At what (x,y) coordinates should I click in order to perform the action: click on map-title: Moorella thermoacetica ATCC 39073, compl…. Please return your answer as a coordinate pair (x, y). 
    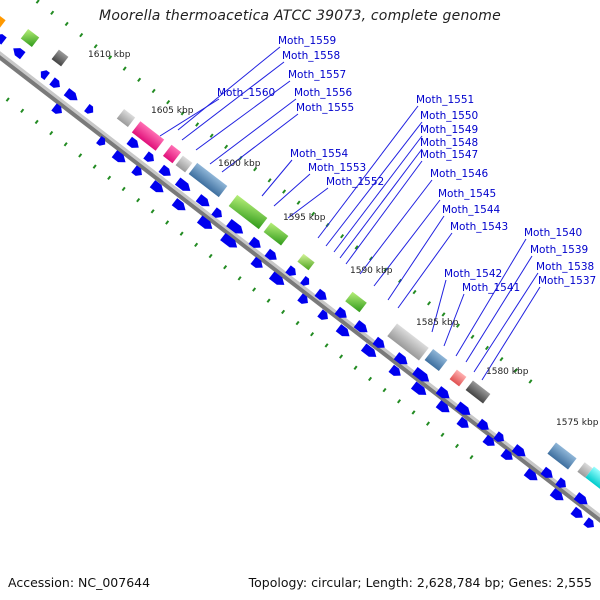
    Looking at the image, I should click on (300, 16).